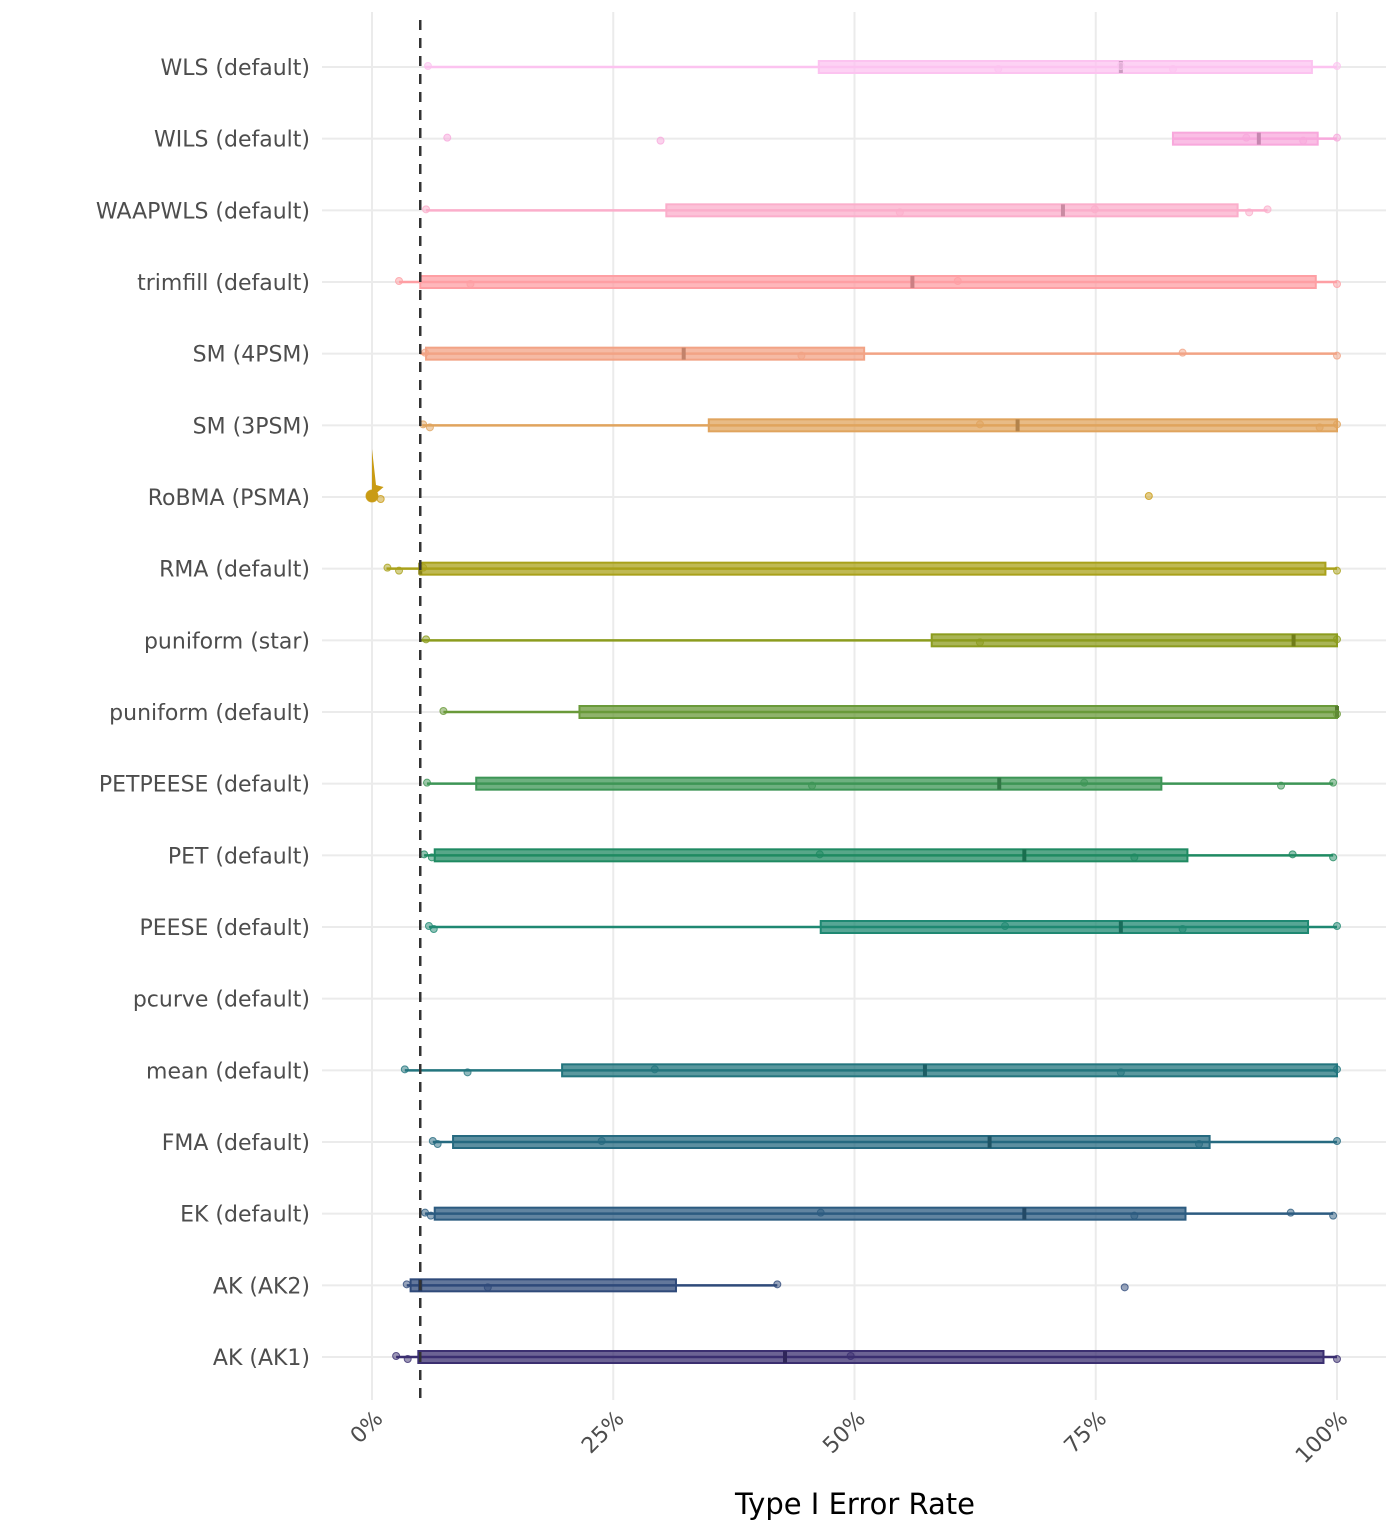 Image resolution: width=1400 pixels, height=1540 pixels. Describe the element at coordinates (251, 426) in the screenshot. I see `y-tick-label: SM (3PSM)` at that location.